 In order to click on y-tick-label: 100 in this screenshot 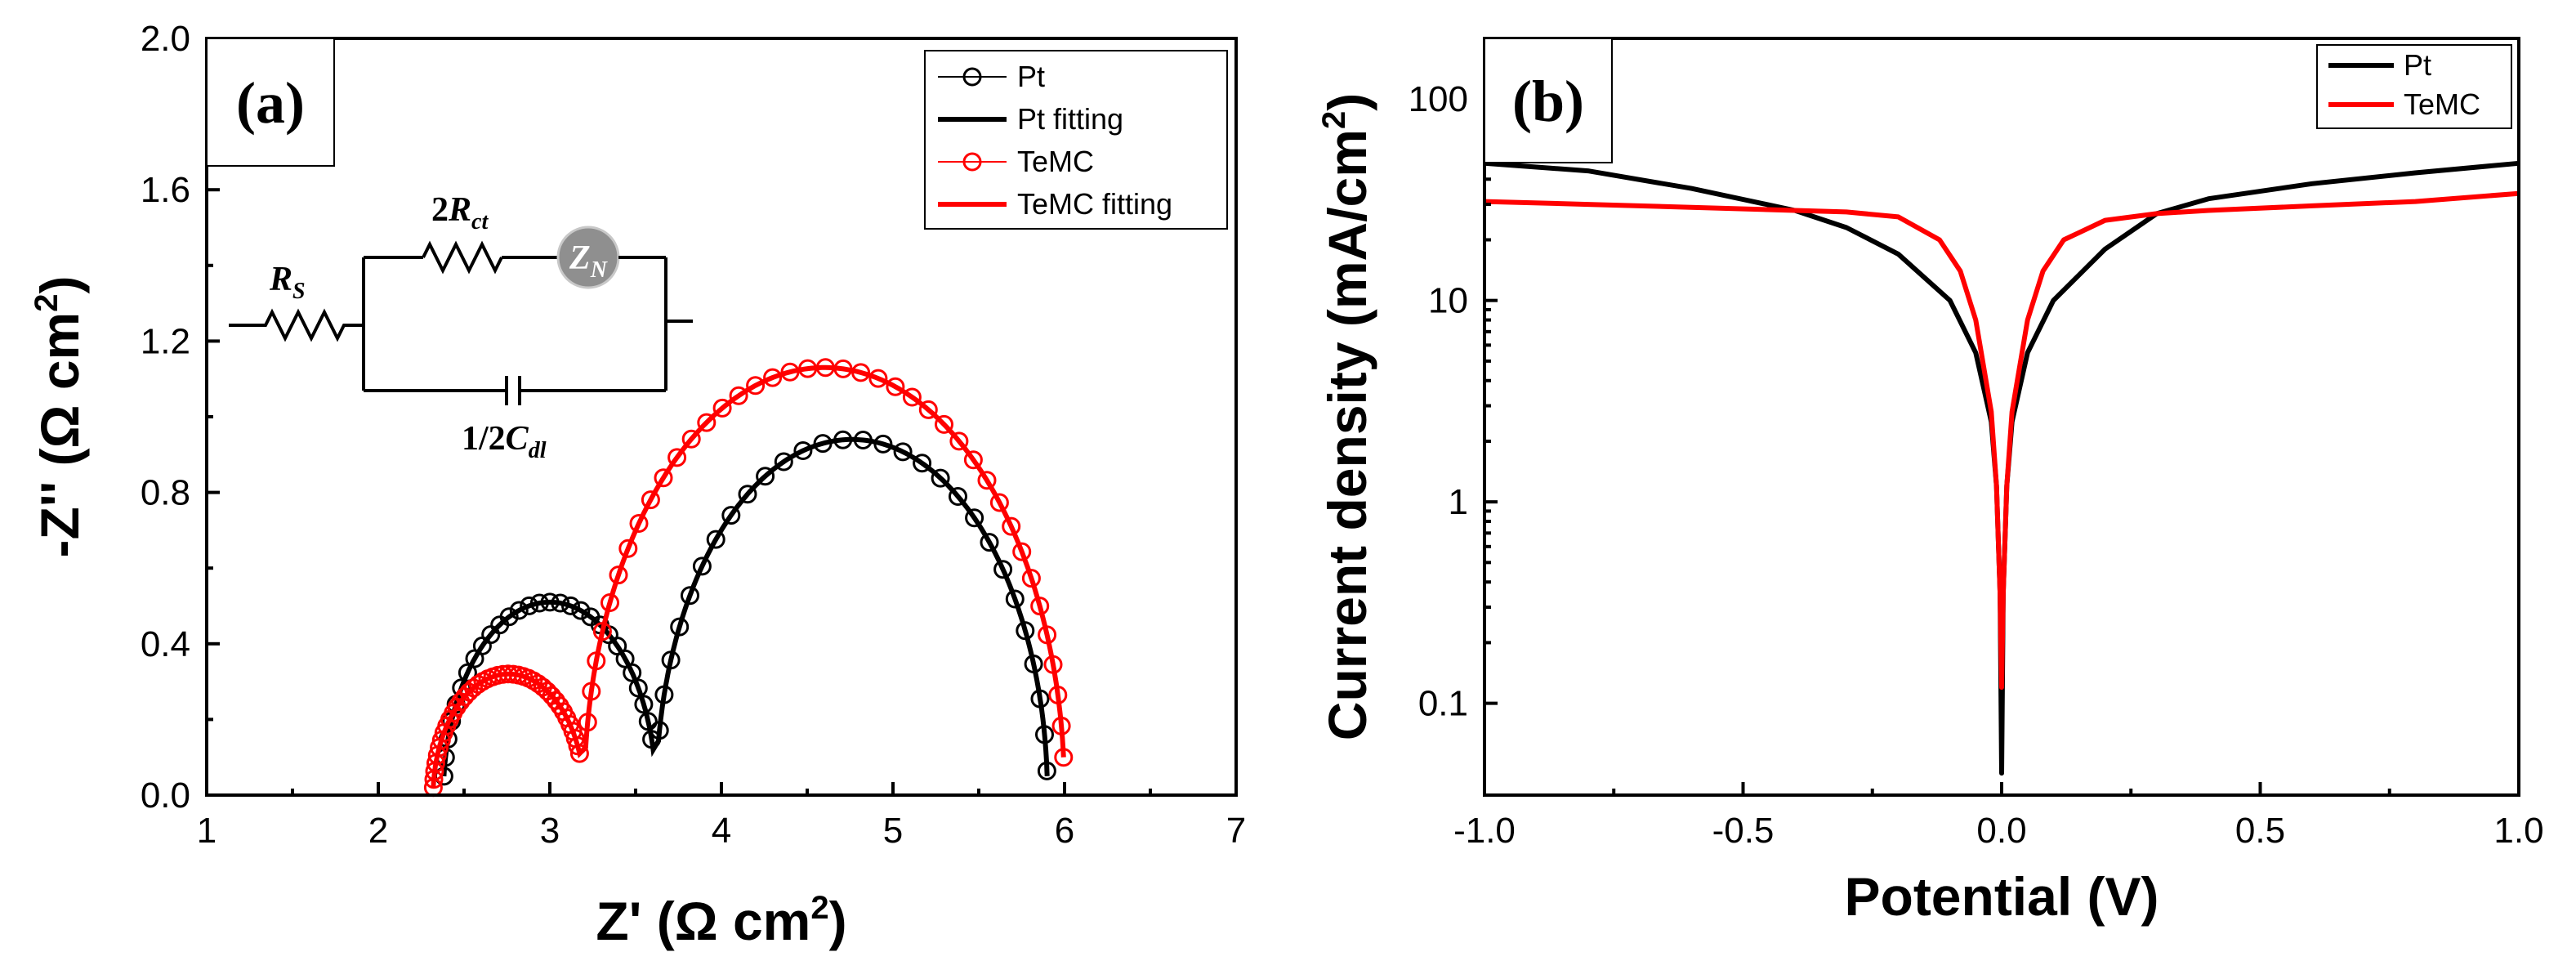, I will do `click(1438, 99)`.